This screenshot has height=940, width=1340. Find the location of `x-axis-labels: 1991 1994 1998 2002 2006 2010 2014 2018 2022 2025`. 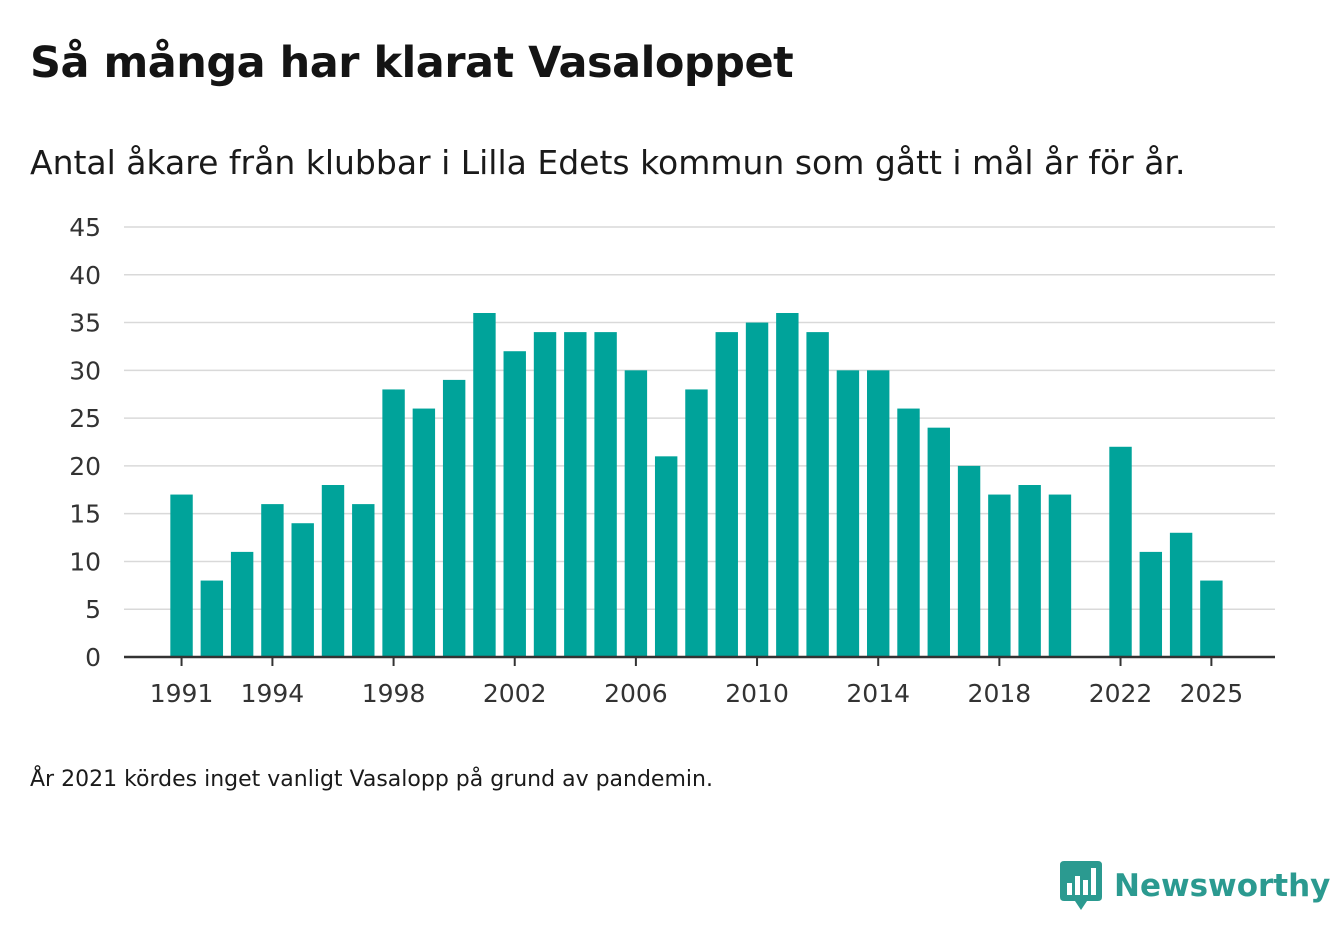

x-axis-labels: 1991 1994 1998 2002 2006 2010 2014 2018 2022 2025 is located at coordinates (696, 693).